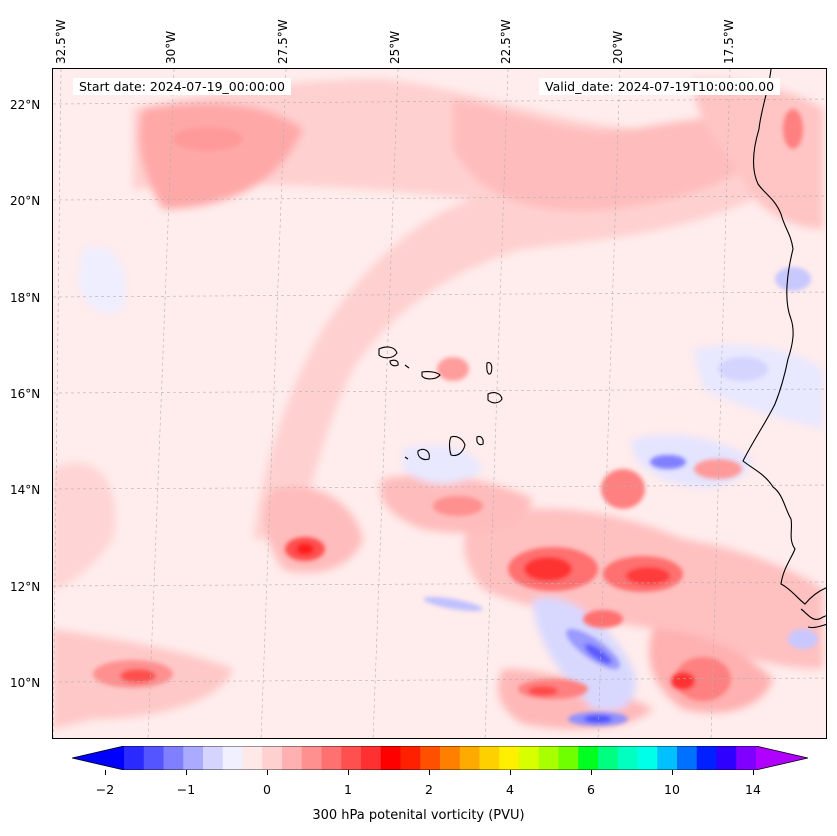  I want to click on coastline-guinea, so click(813, 618).